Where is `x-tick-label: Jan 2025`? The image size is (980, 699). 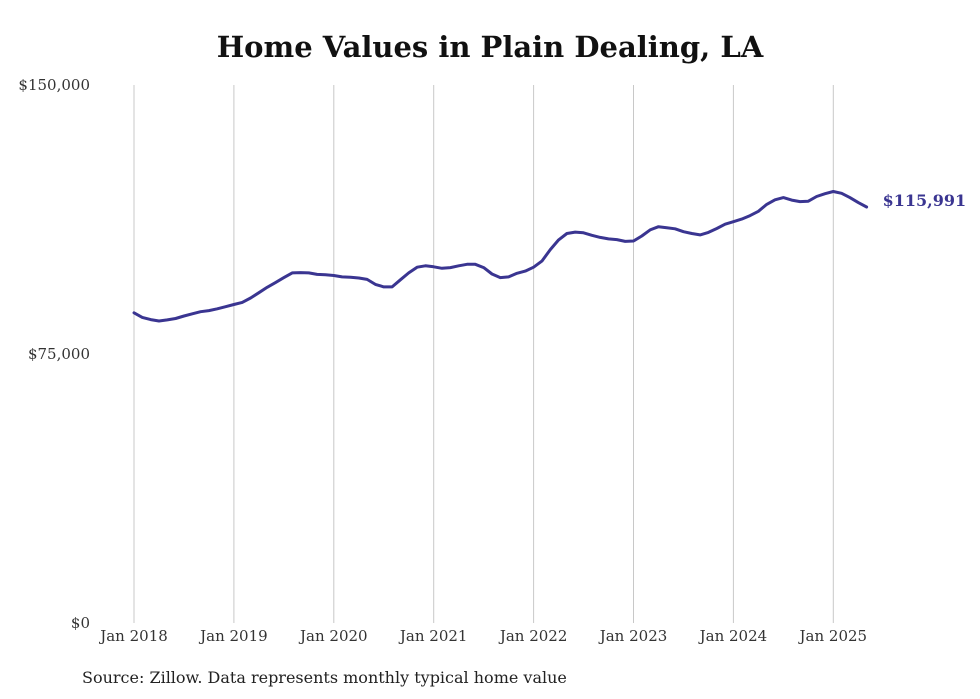
x-tick-label: Jan 2025 is located at coordinates (833, 636).